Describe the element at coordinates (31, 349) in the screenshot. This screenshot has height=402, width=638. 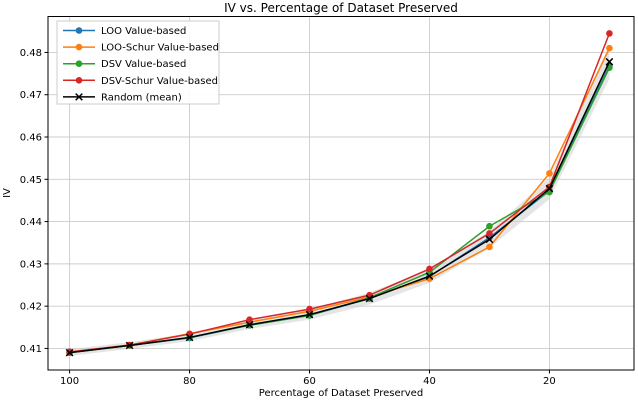
I see `y-tick-label: 0.41` at that location.